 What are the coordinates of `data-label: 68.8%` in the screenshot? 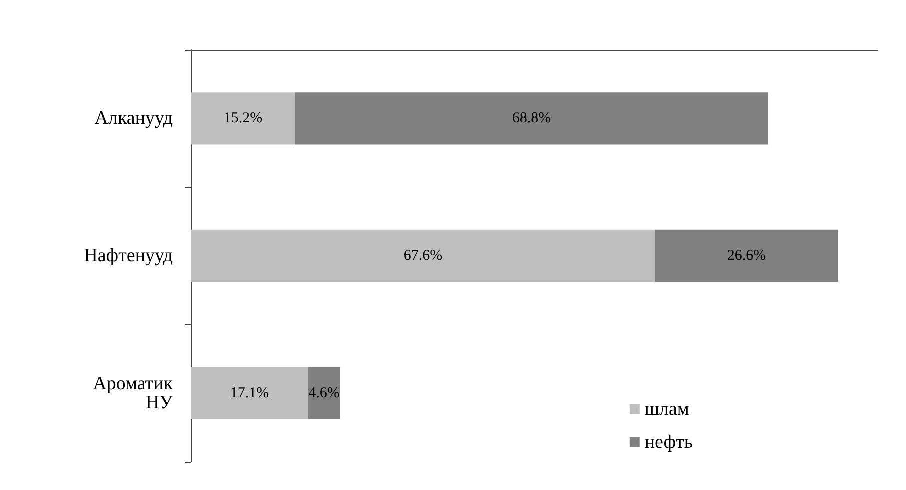 It's located at (532, 118).